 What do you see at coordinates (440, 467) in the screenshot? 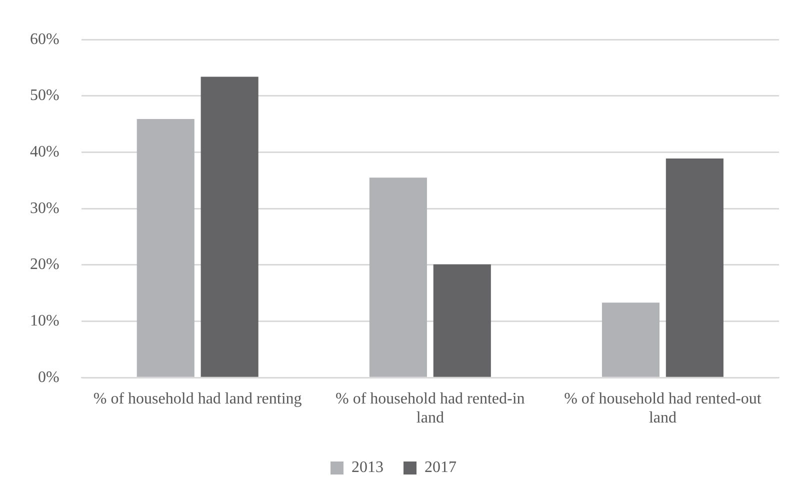
I see `legend-label: 2017` at bounding box center [440, 467].